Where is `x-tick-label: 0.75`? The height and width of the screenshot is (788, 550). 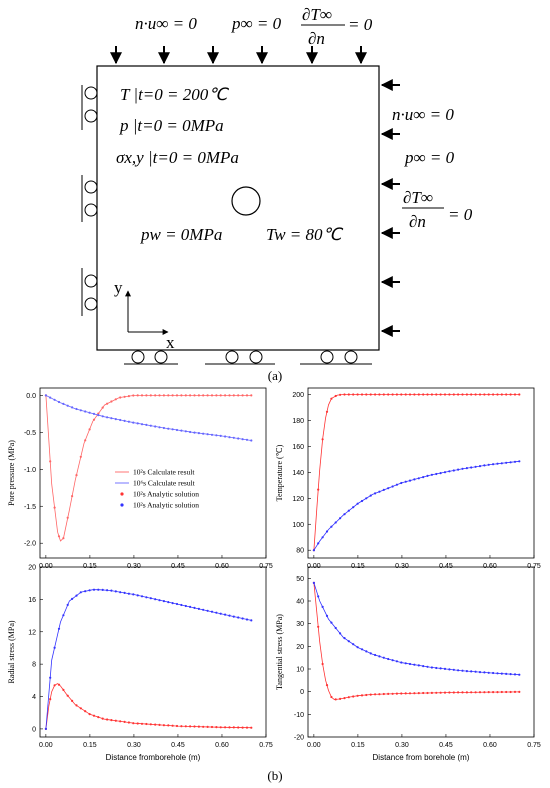 x-tick-label: 0.75 is located at coordinates (266, 566).